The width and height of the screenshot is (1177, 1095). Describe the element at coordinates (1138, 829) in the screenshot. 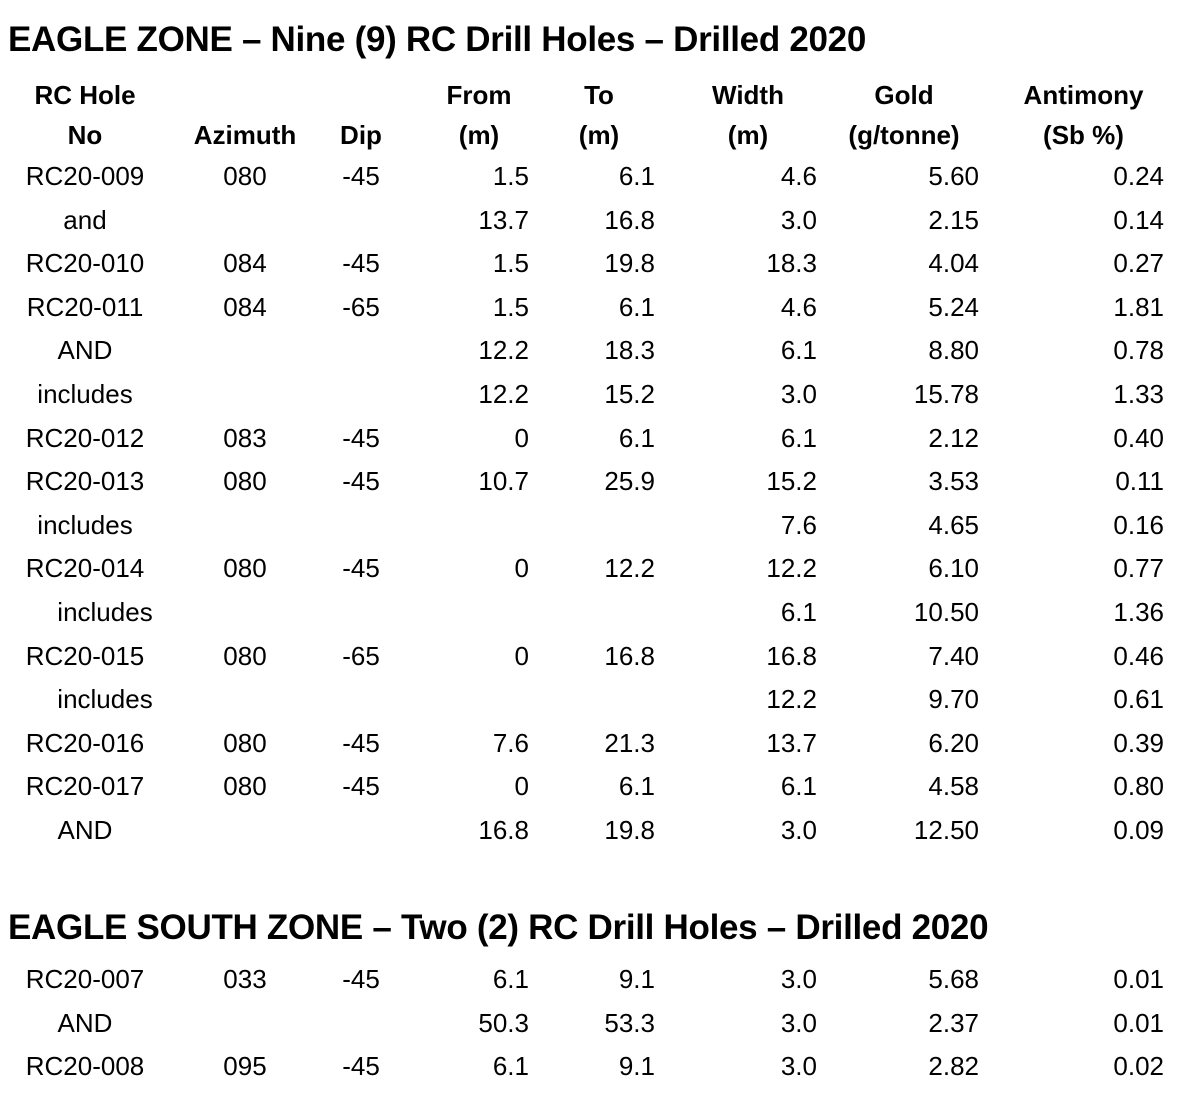

I see `cell-antimony: 0.09` at that location.